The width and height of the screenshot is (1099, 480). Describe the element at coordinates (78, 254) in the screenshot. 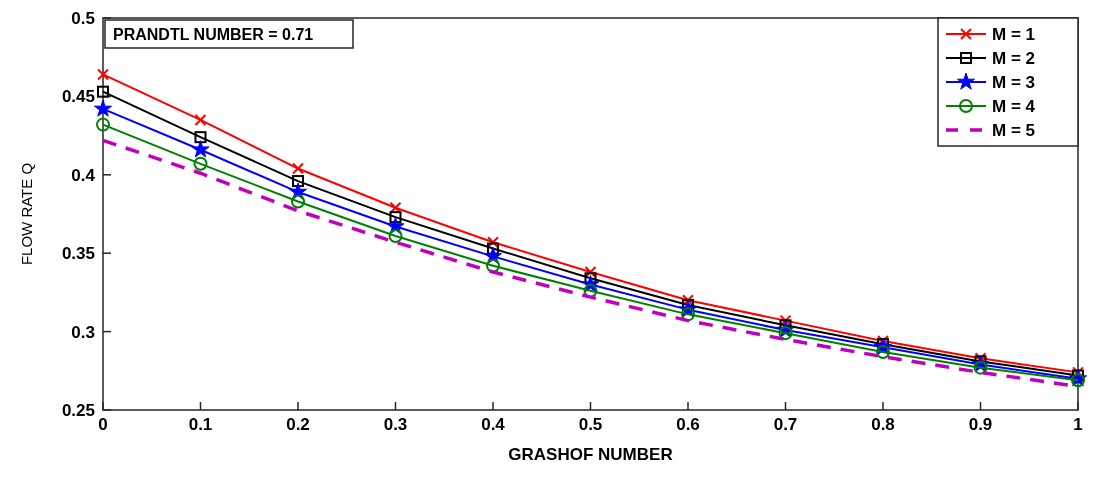

I see `y-tick-label: 0.35` at that location.